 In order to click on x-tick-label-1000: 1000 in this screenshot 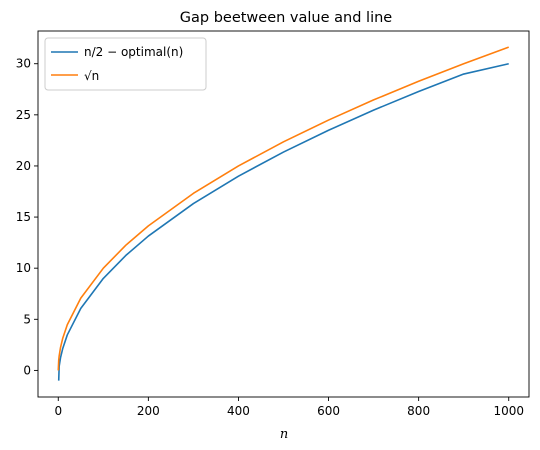, I will do `click(508, 411)`.